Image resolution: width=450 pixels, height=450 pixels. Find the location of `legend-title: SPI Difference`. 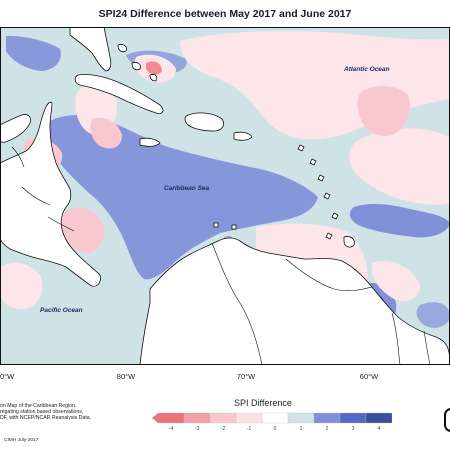

legend-title: SPI Difference is located at coordinates (263, 403).